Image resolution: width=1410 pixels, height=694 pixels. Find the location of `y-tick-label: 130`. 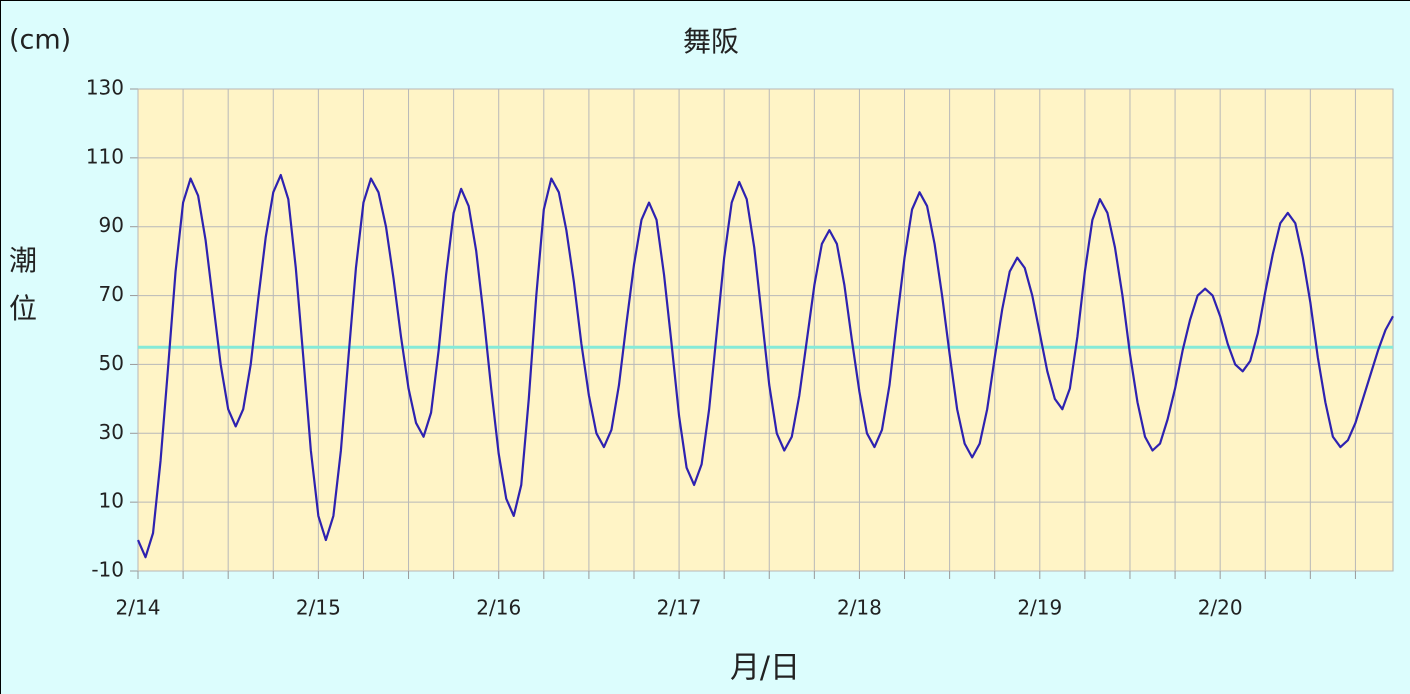

y-tick-label: 130 is located at coordinates (105, 88).